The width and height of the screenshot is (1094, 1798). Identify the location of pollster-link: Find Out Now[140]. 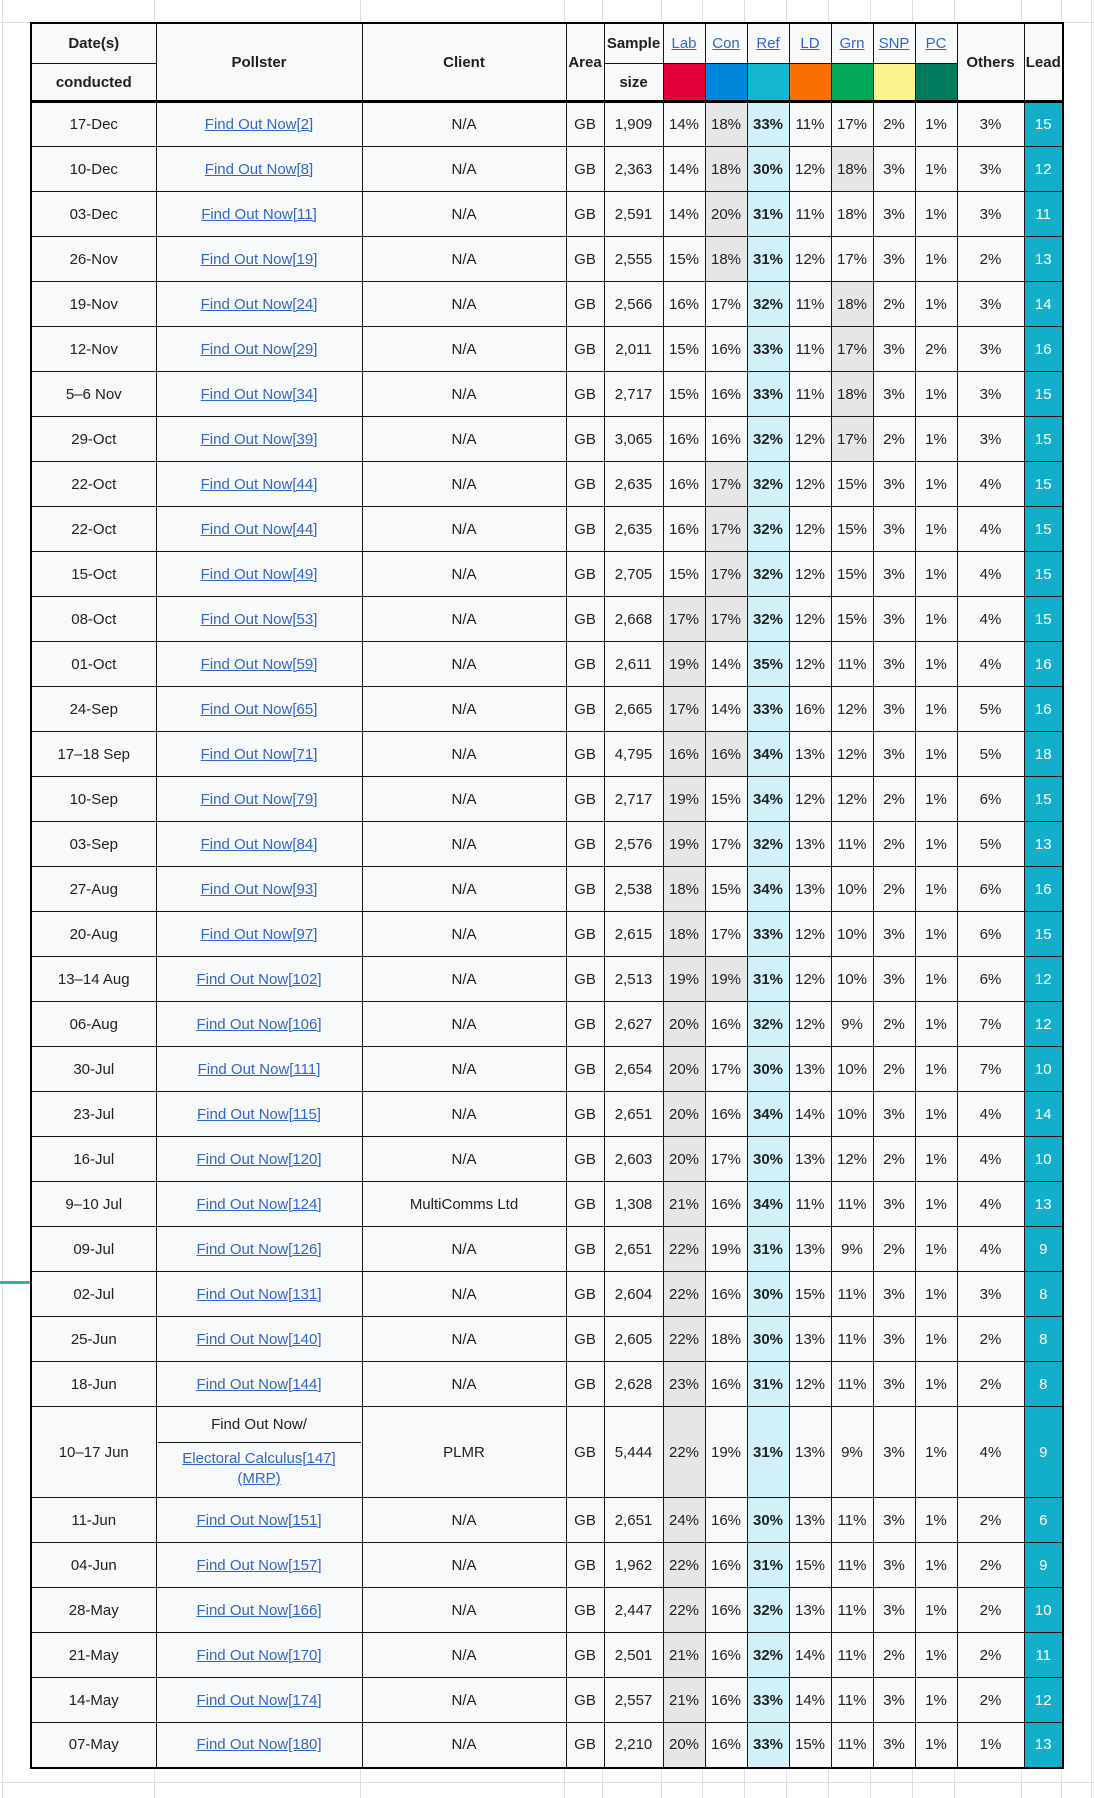
(259, 1339).